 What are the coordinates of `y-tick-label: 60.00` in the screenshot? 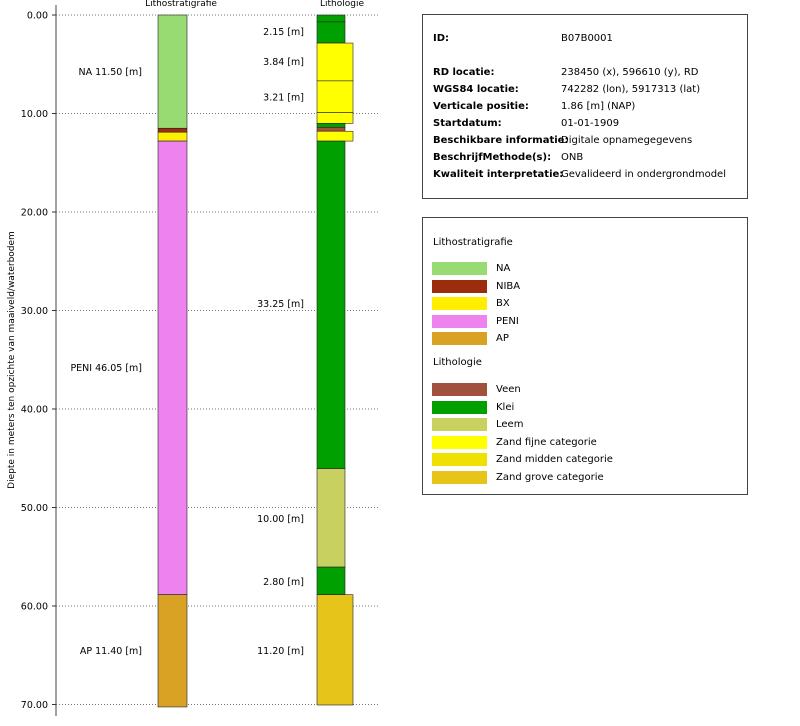 It's located at (34, 607).